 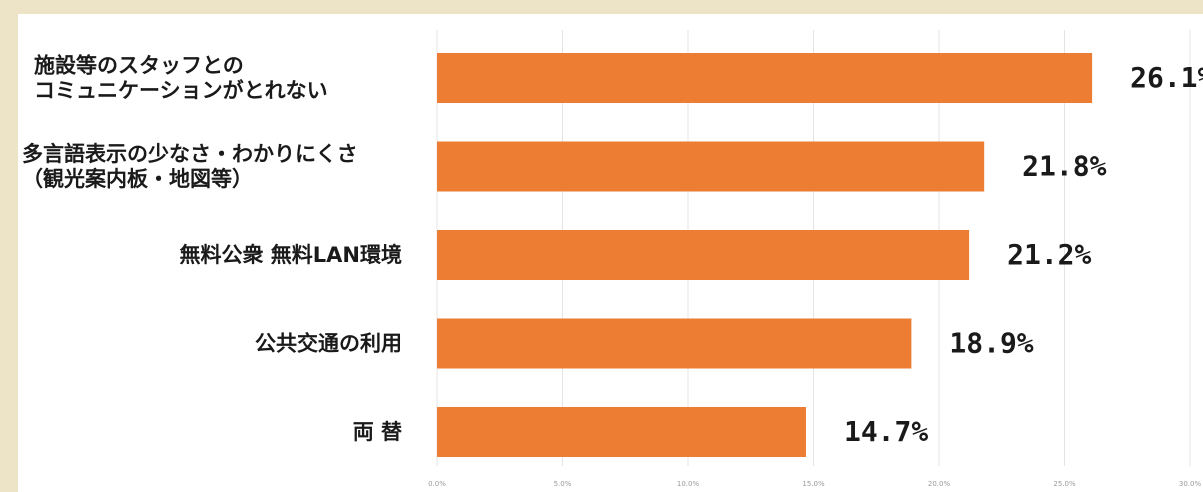 I want to click on x-tick-label: 5.0%, so click(x=563, y=484).